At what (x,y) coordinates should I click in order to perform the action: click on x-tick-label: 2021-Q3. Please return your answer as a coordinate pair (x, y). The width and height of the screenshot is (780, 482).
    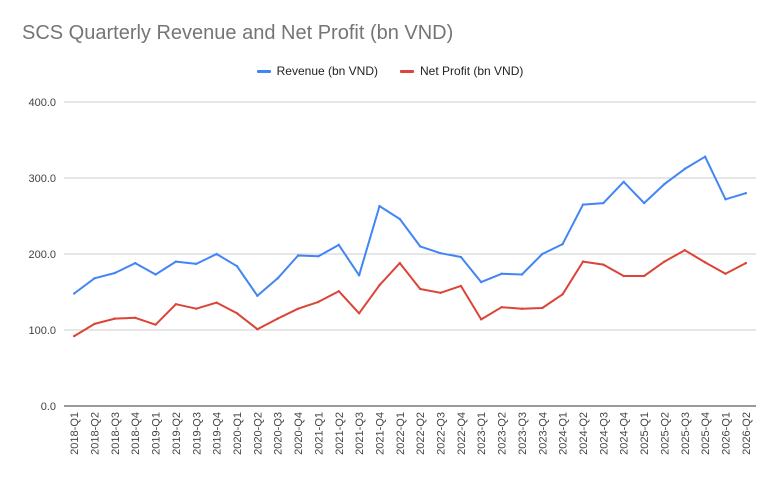
    Looking at the image, I should click on (360, 433).